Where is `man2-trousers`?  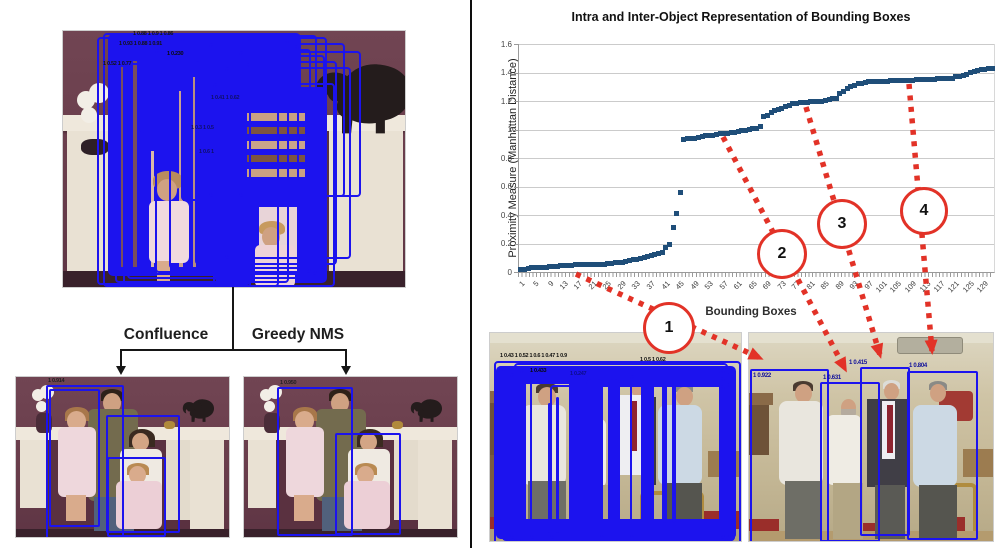 man2-trousers is located at coordinates (848, 511).